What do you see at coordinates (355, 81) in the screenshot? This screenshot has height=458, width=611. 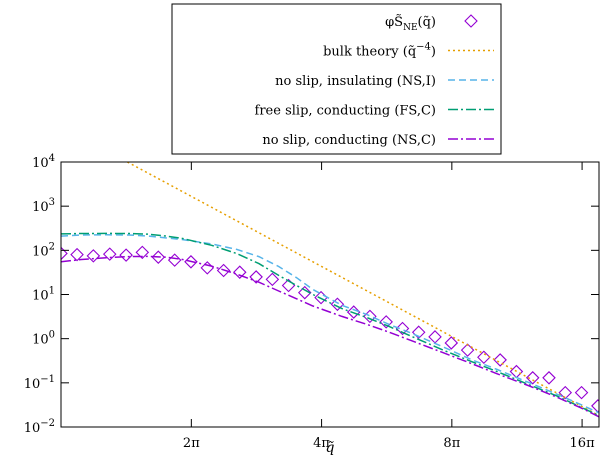 I see `legend-label: no slip, insulating (NS,I)` at bounding box center [355, 81].